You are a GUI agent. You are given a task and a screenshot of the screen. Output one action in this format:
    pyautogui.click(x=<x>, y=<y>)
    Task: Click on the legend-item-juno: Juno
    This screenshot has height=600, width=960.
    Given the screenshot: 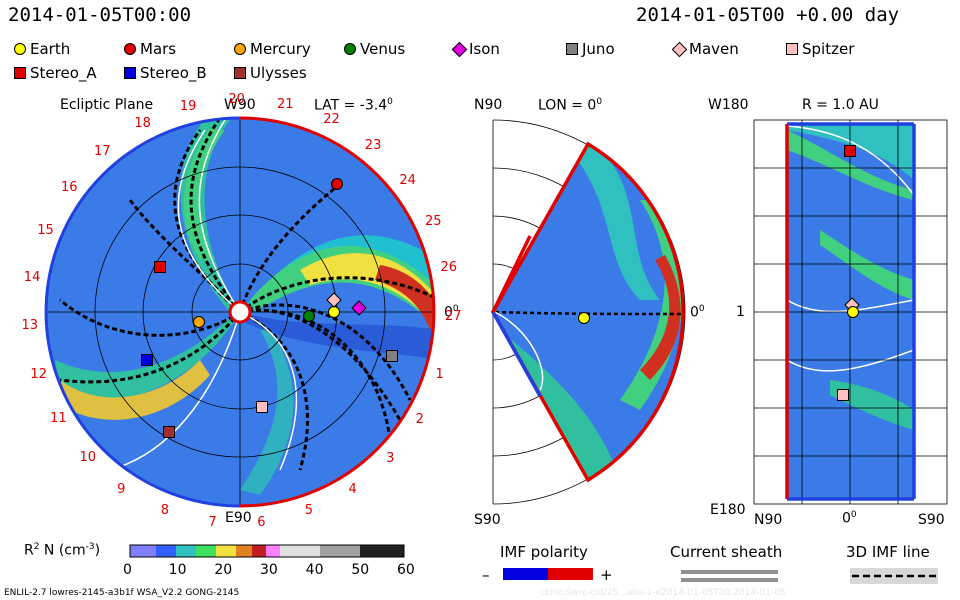 What is the action you would take?
    pyautogui.click(x=590, y=49)
    